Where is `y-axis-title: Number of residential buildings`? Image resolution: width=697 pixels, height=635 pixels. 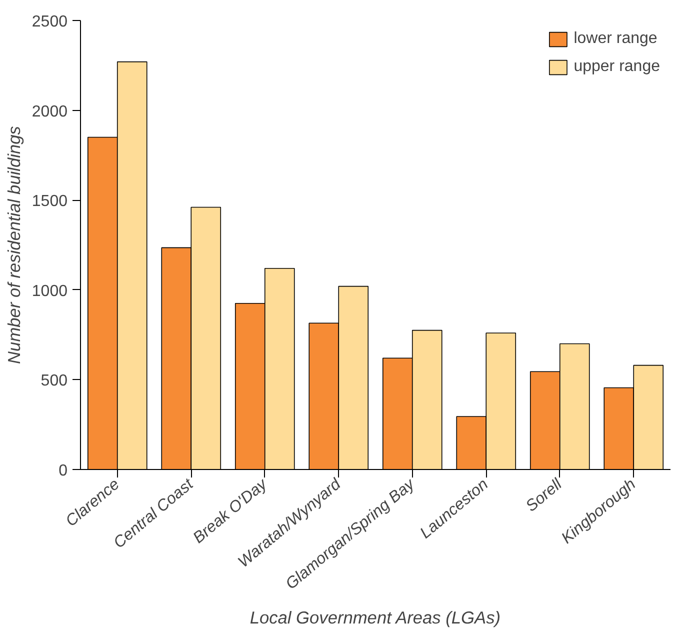
y-axis-title: Number of residential buildings is located at coordinates (14, 245).